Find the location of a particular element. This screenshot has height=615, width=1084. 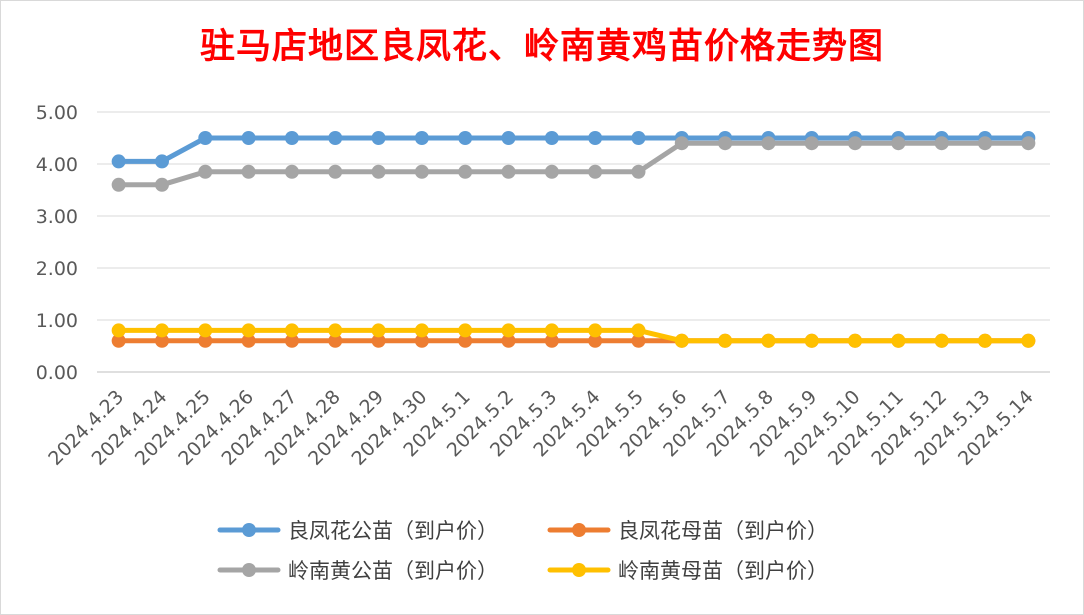

y-tick-label: 3.00 is located at coordinates (57, 217).